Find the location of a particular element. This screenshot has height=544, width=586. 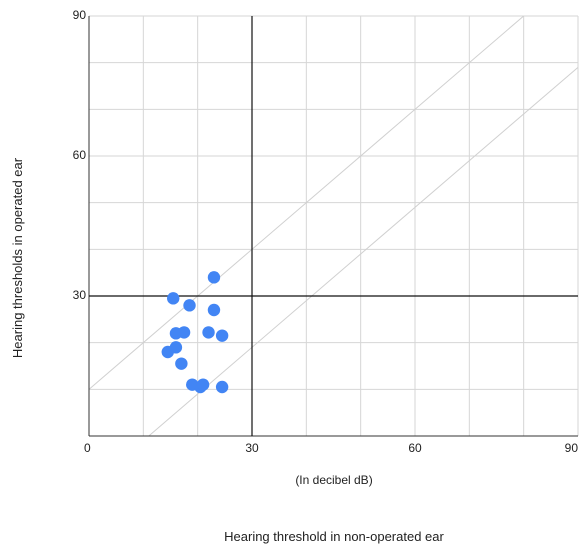

x-tick-label: 0 is located at coordinates (87, 448).